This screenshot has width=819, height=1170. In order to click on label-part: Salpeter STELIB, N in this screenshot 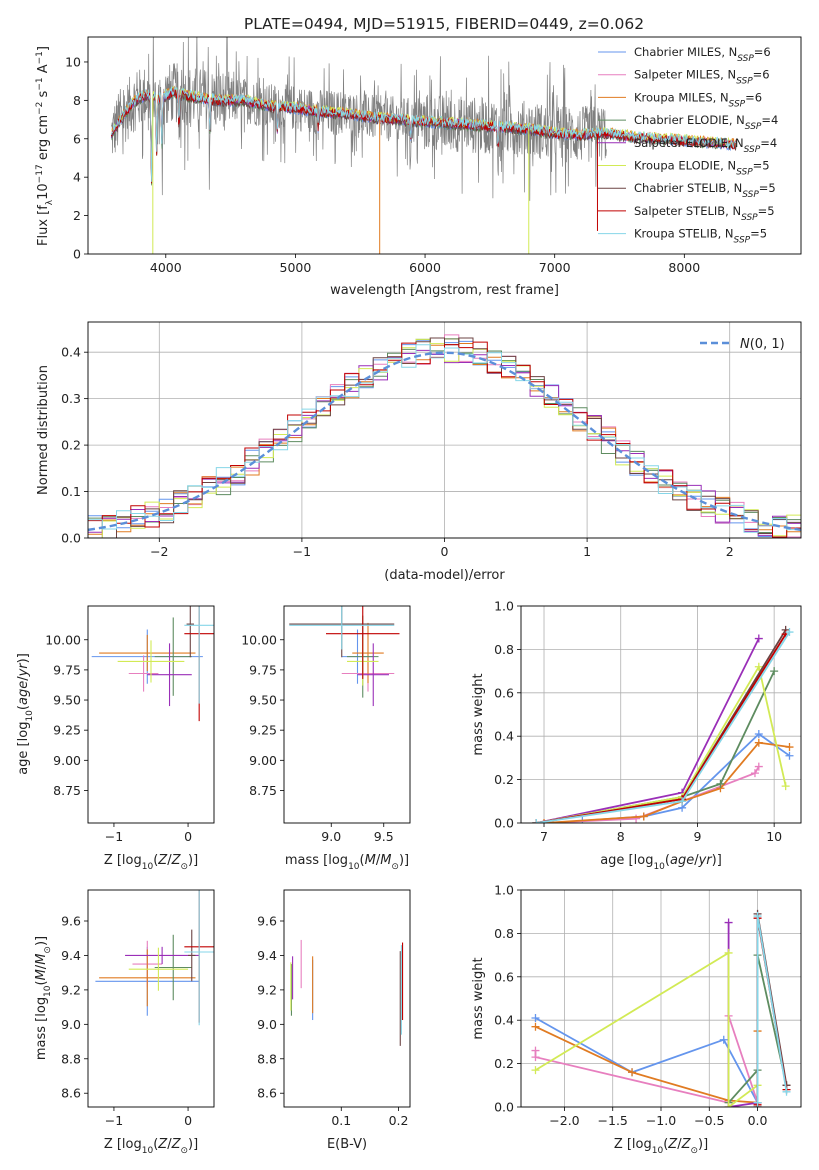, I will do `click(687, 211)`.